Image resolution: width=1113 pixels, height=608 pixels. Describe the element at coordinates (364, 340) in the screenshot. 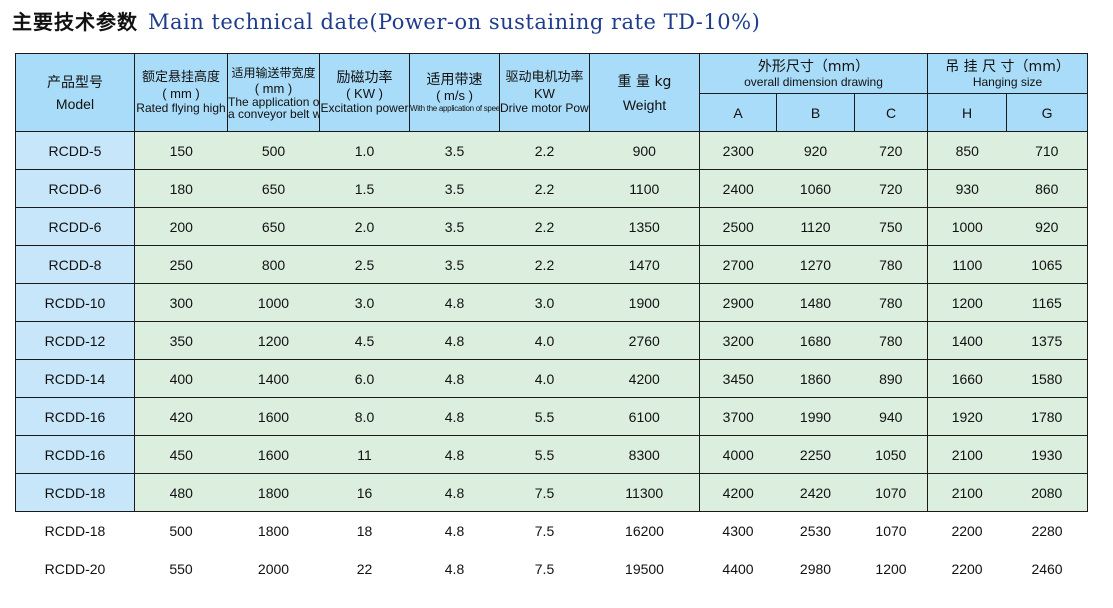

I see `table-cell: 4.5` at that location.